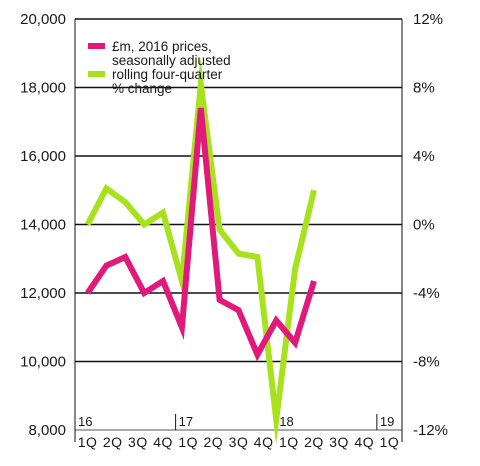  Describe the element at coordinates (426, 362) in the screenshot. I see `right-tick-label: -8%` at that location.